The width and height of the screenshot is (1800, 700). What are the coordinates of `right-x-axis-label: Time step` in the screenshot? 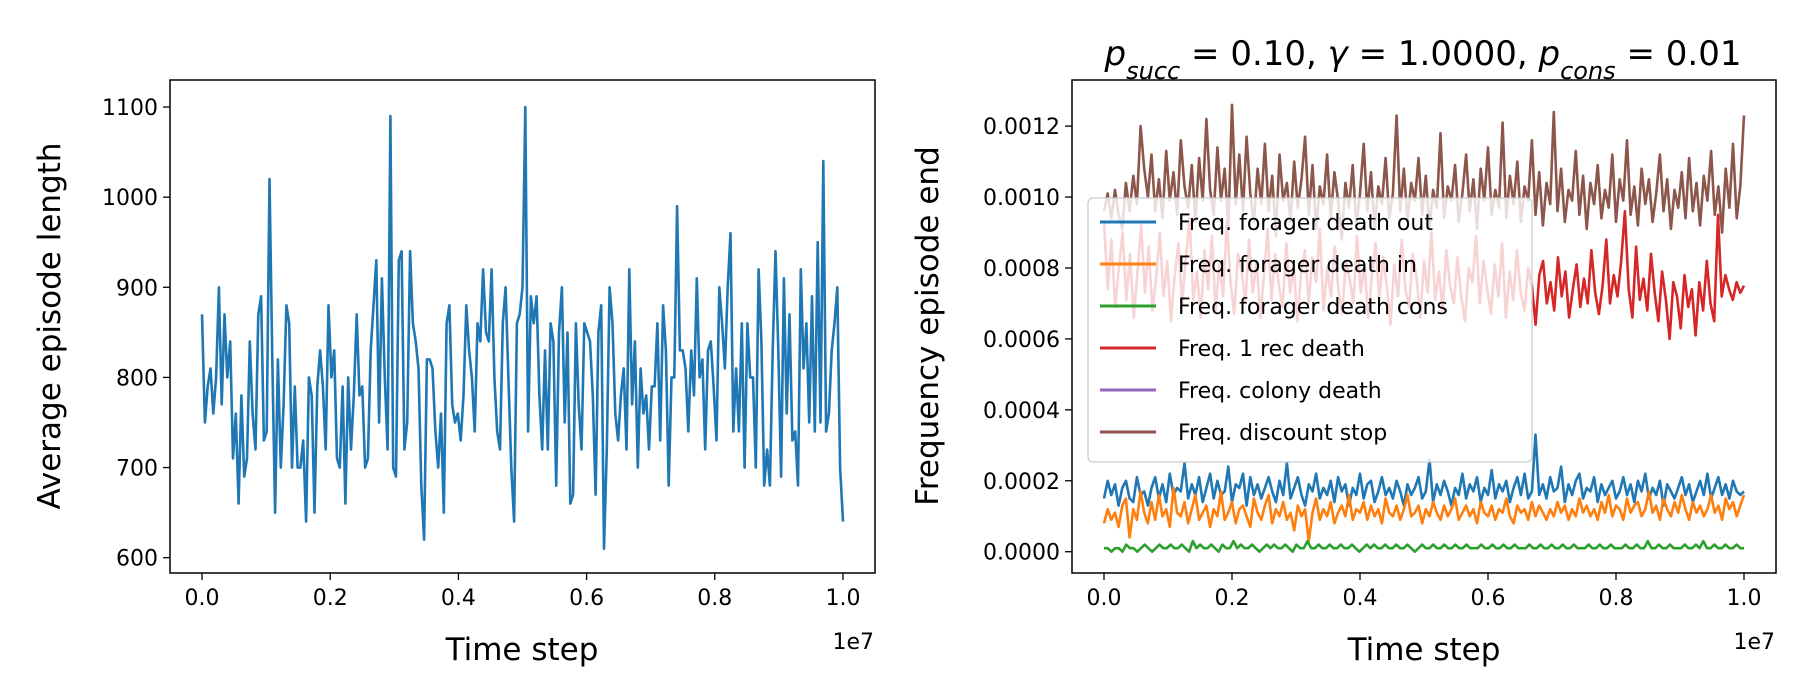 It's located at (1424, 650).